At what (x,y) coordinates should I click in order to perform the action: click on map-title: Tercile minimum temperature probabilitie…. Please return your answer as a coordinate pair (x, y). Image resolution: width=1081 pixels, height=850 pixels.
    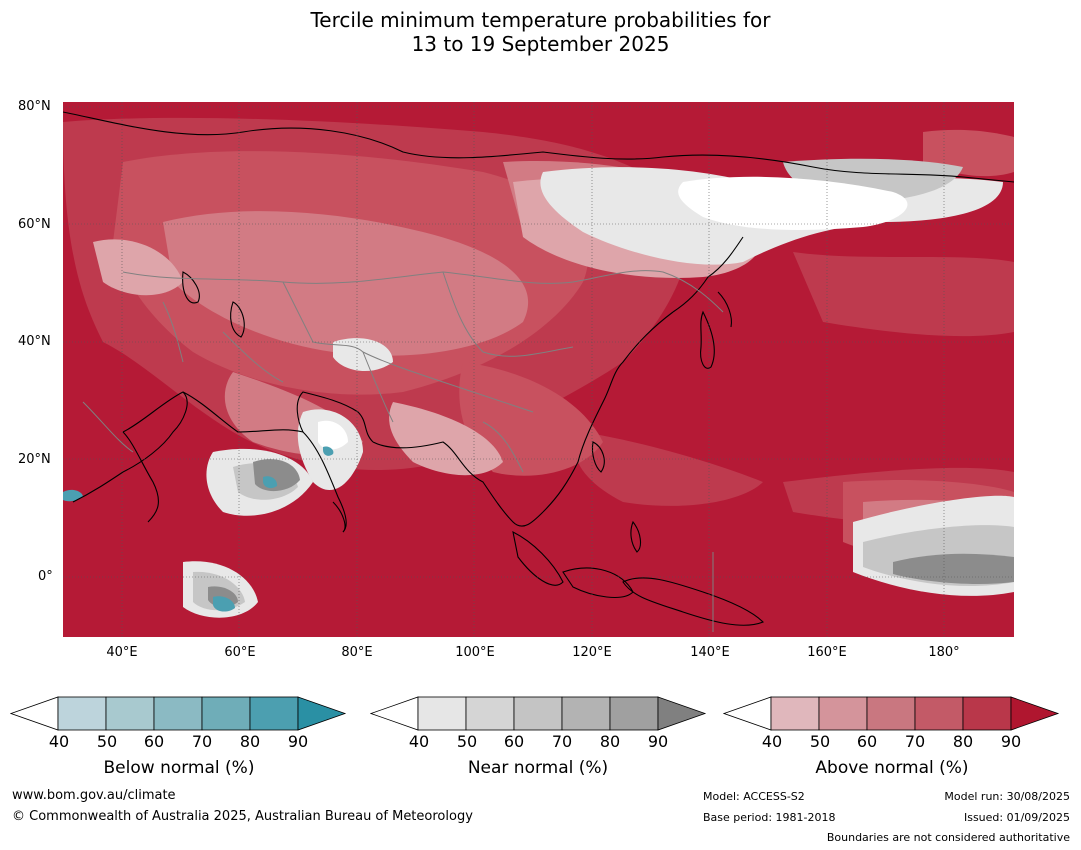
    Looking at the image, I should click on (540, 32).